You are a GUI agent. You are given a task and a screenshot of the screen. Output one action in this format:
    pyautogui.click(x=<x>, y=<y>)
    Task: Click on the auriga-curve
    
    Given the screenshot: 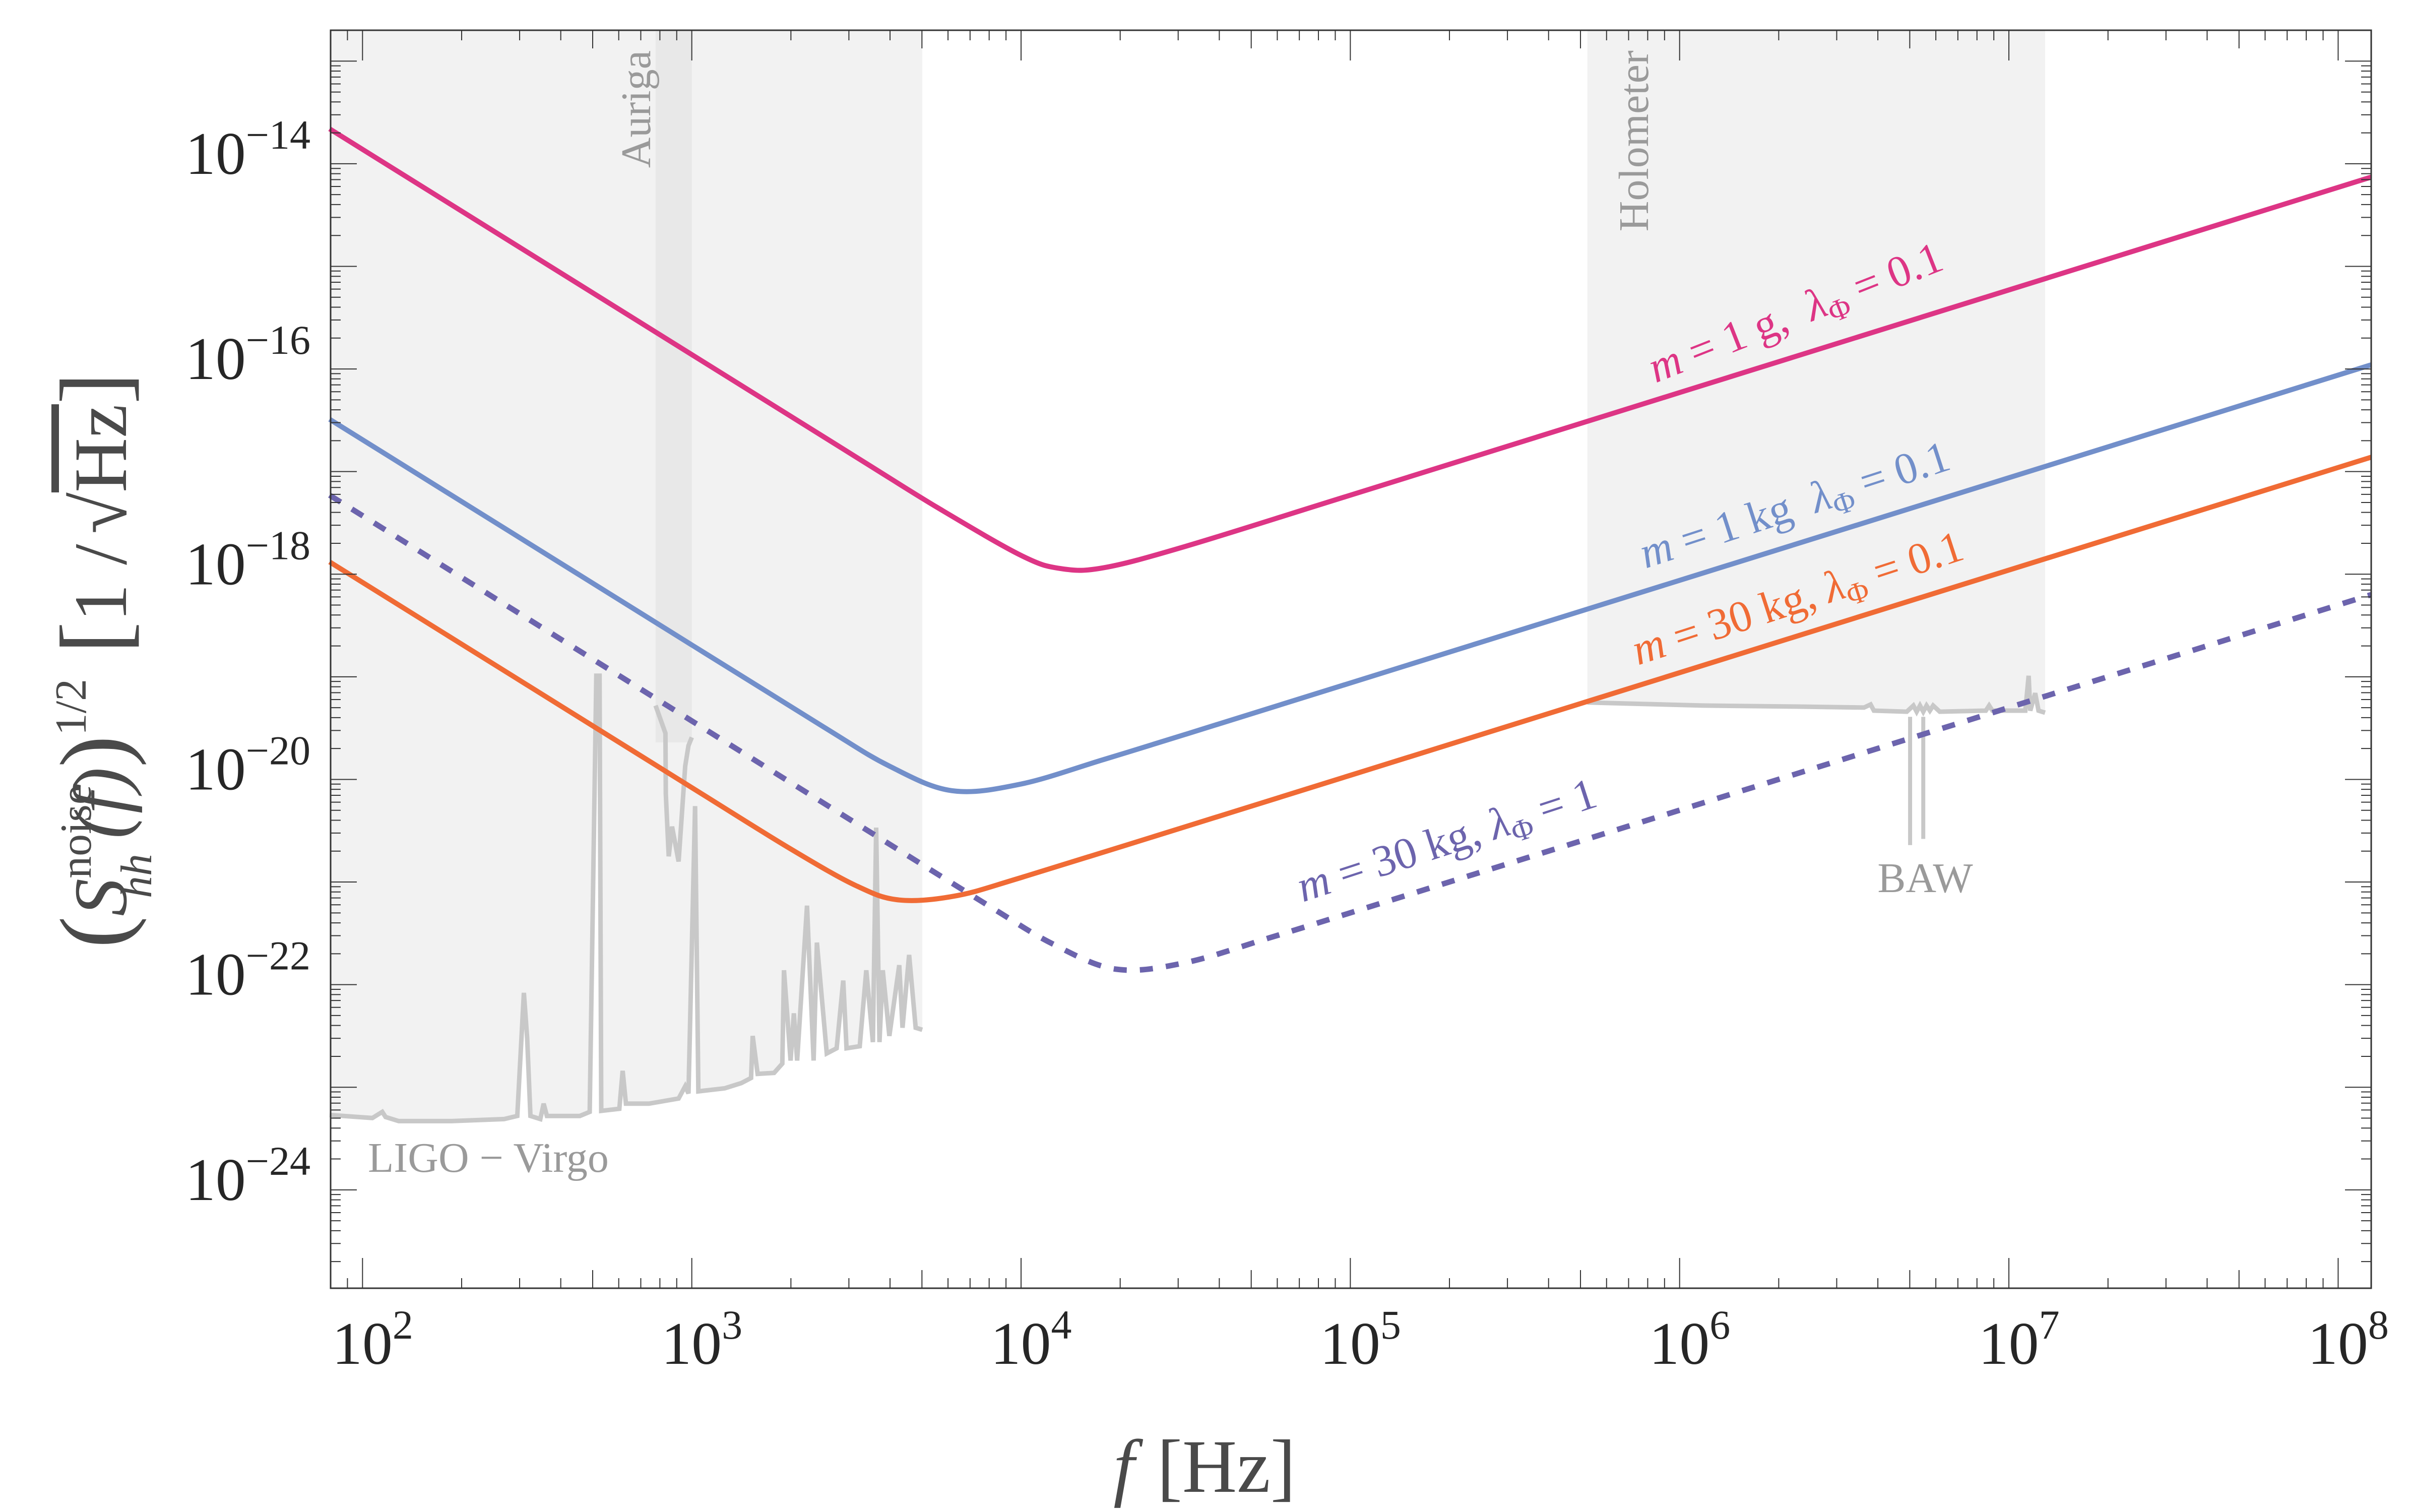 What is the action you would take?
    pyautogui.click(x=673, y=783)
    